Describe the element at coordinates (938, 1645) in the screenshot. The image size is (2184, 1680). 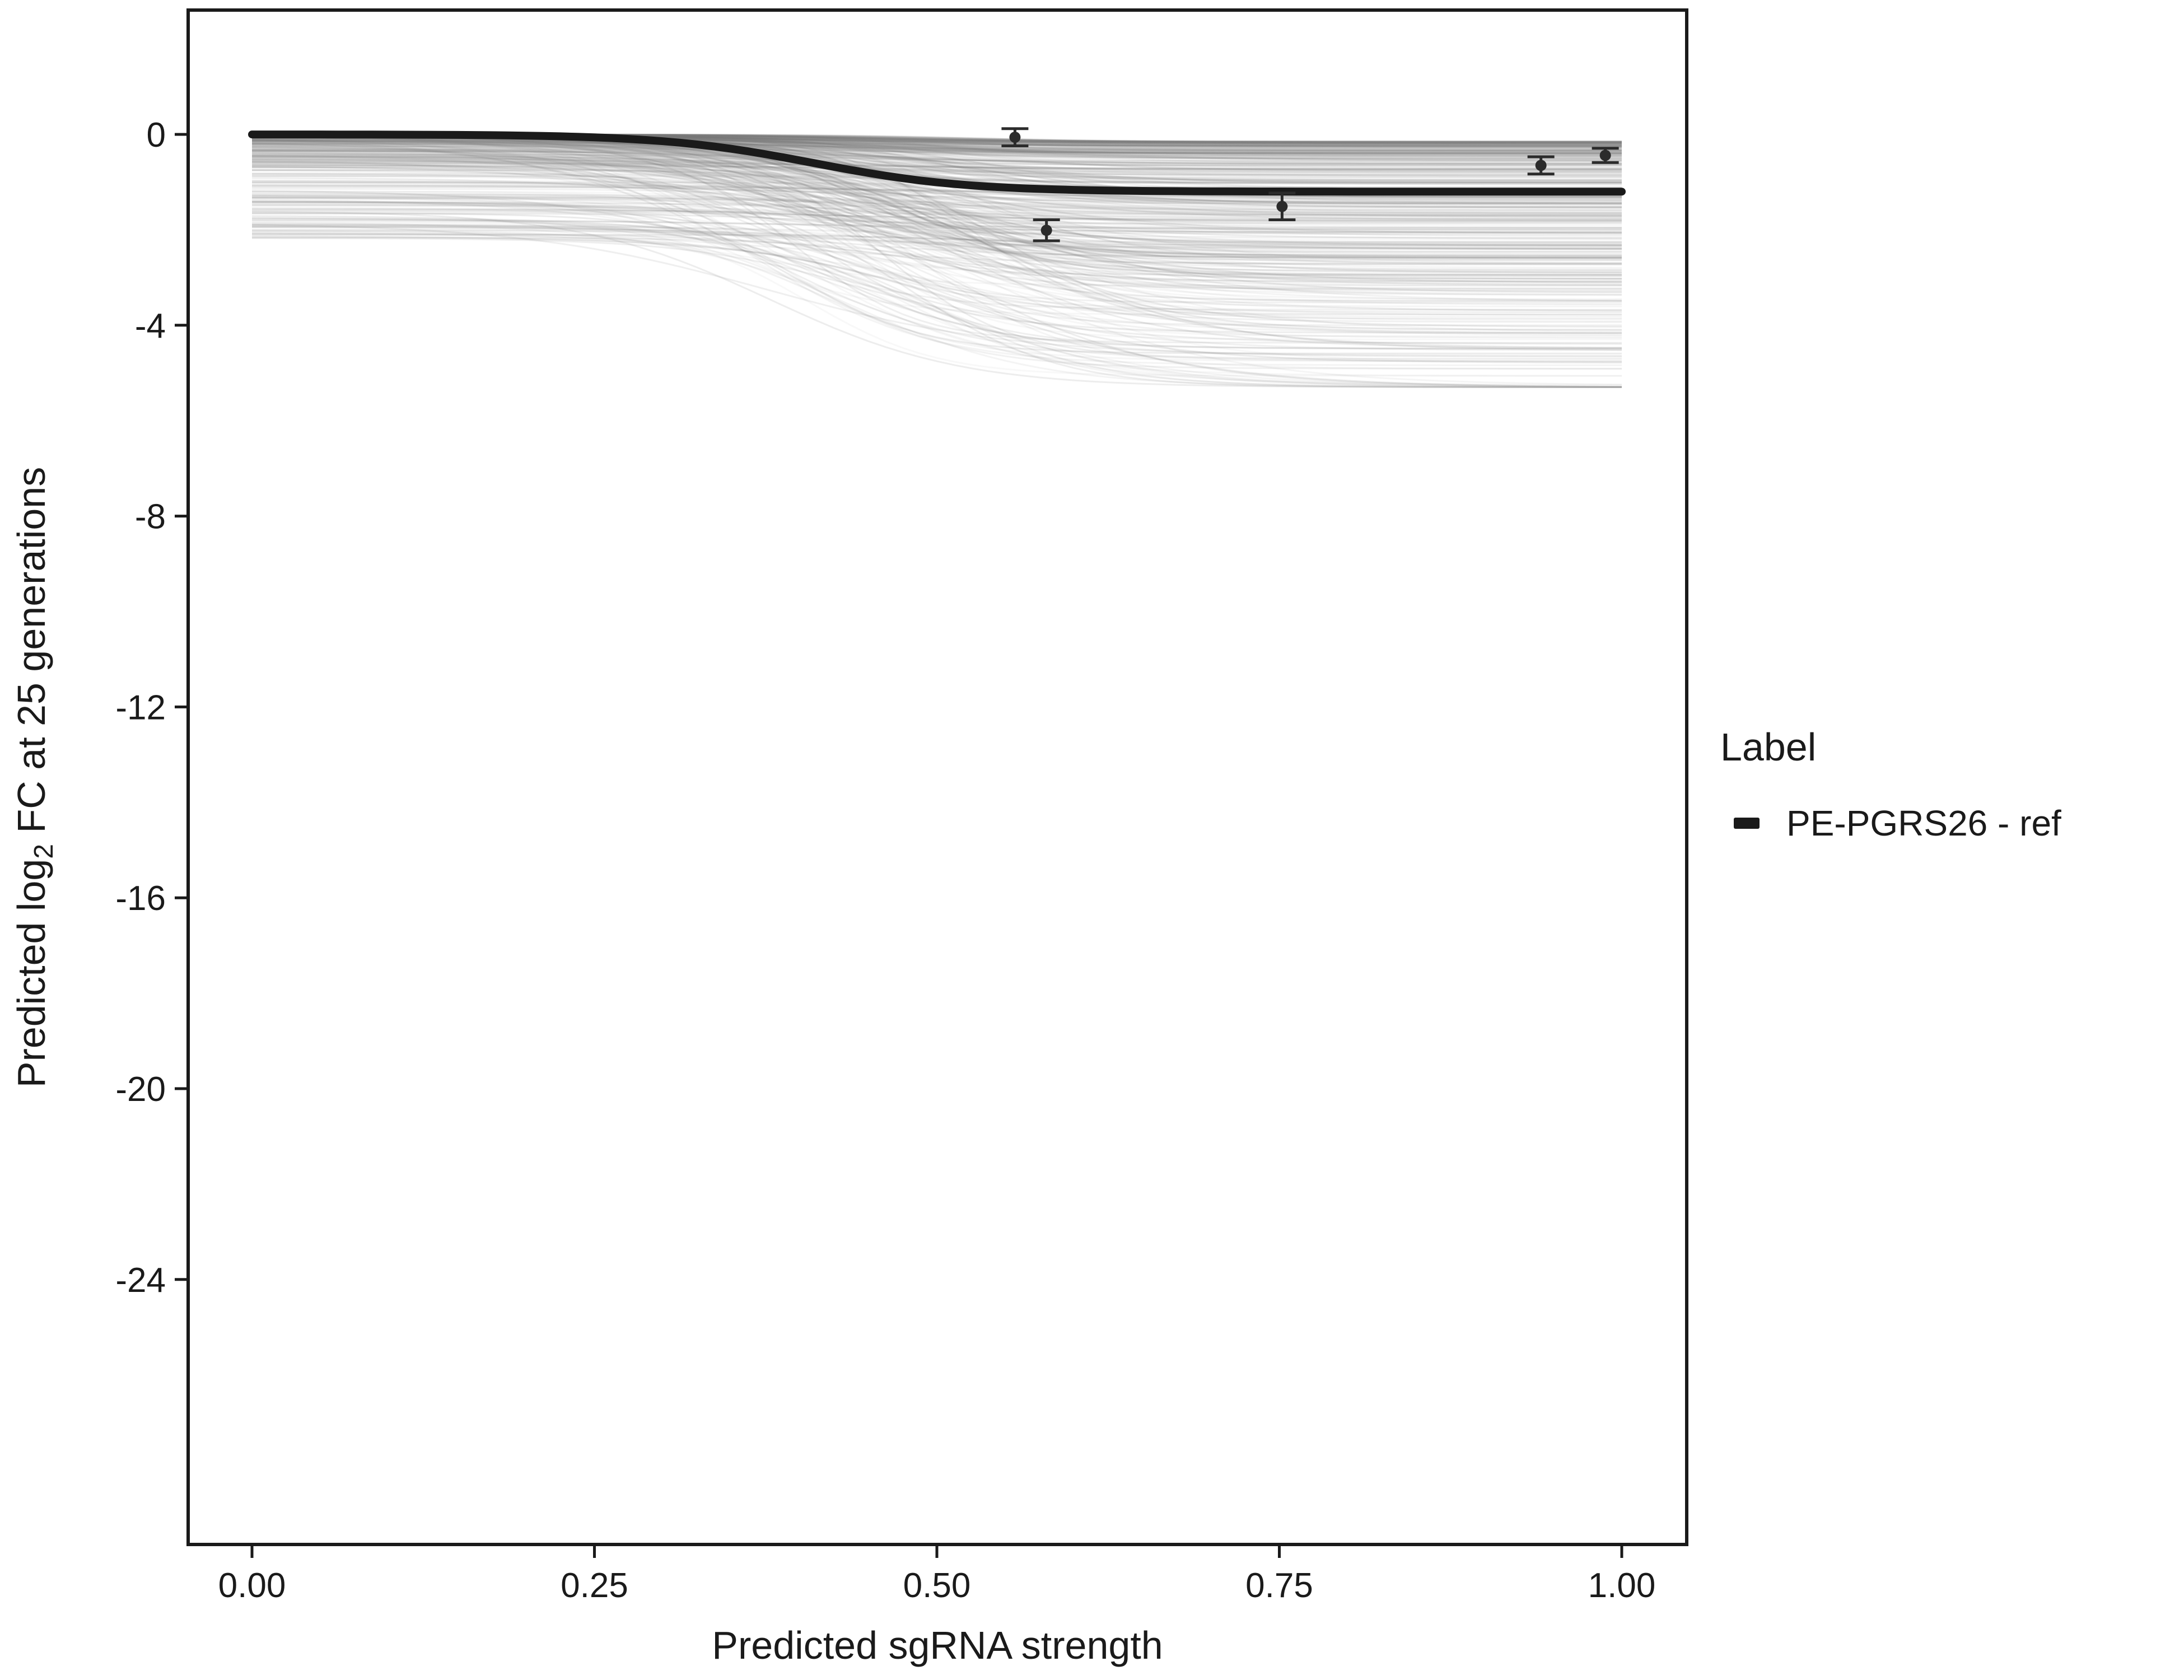
I see `x-axis-title: Predicted sgRNA strength` at that location.